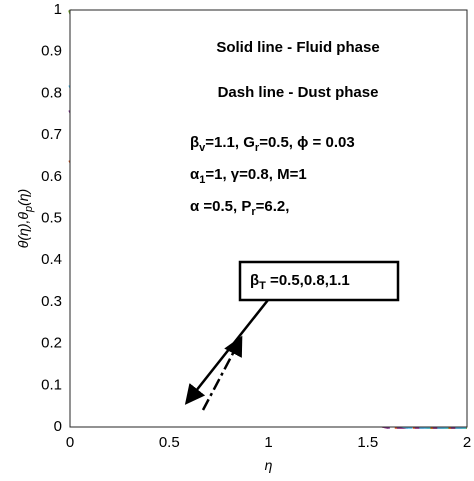  Describe the element at coordinates (202, 148) in the screenshot. I see `annotation-part: v` at that location.